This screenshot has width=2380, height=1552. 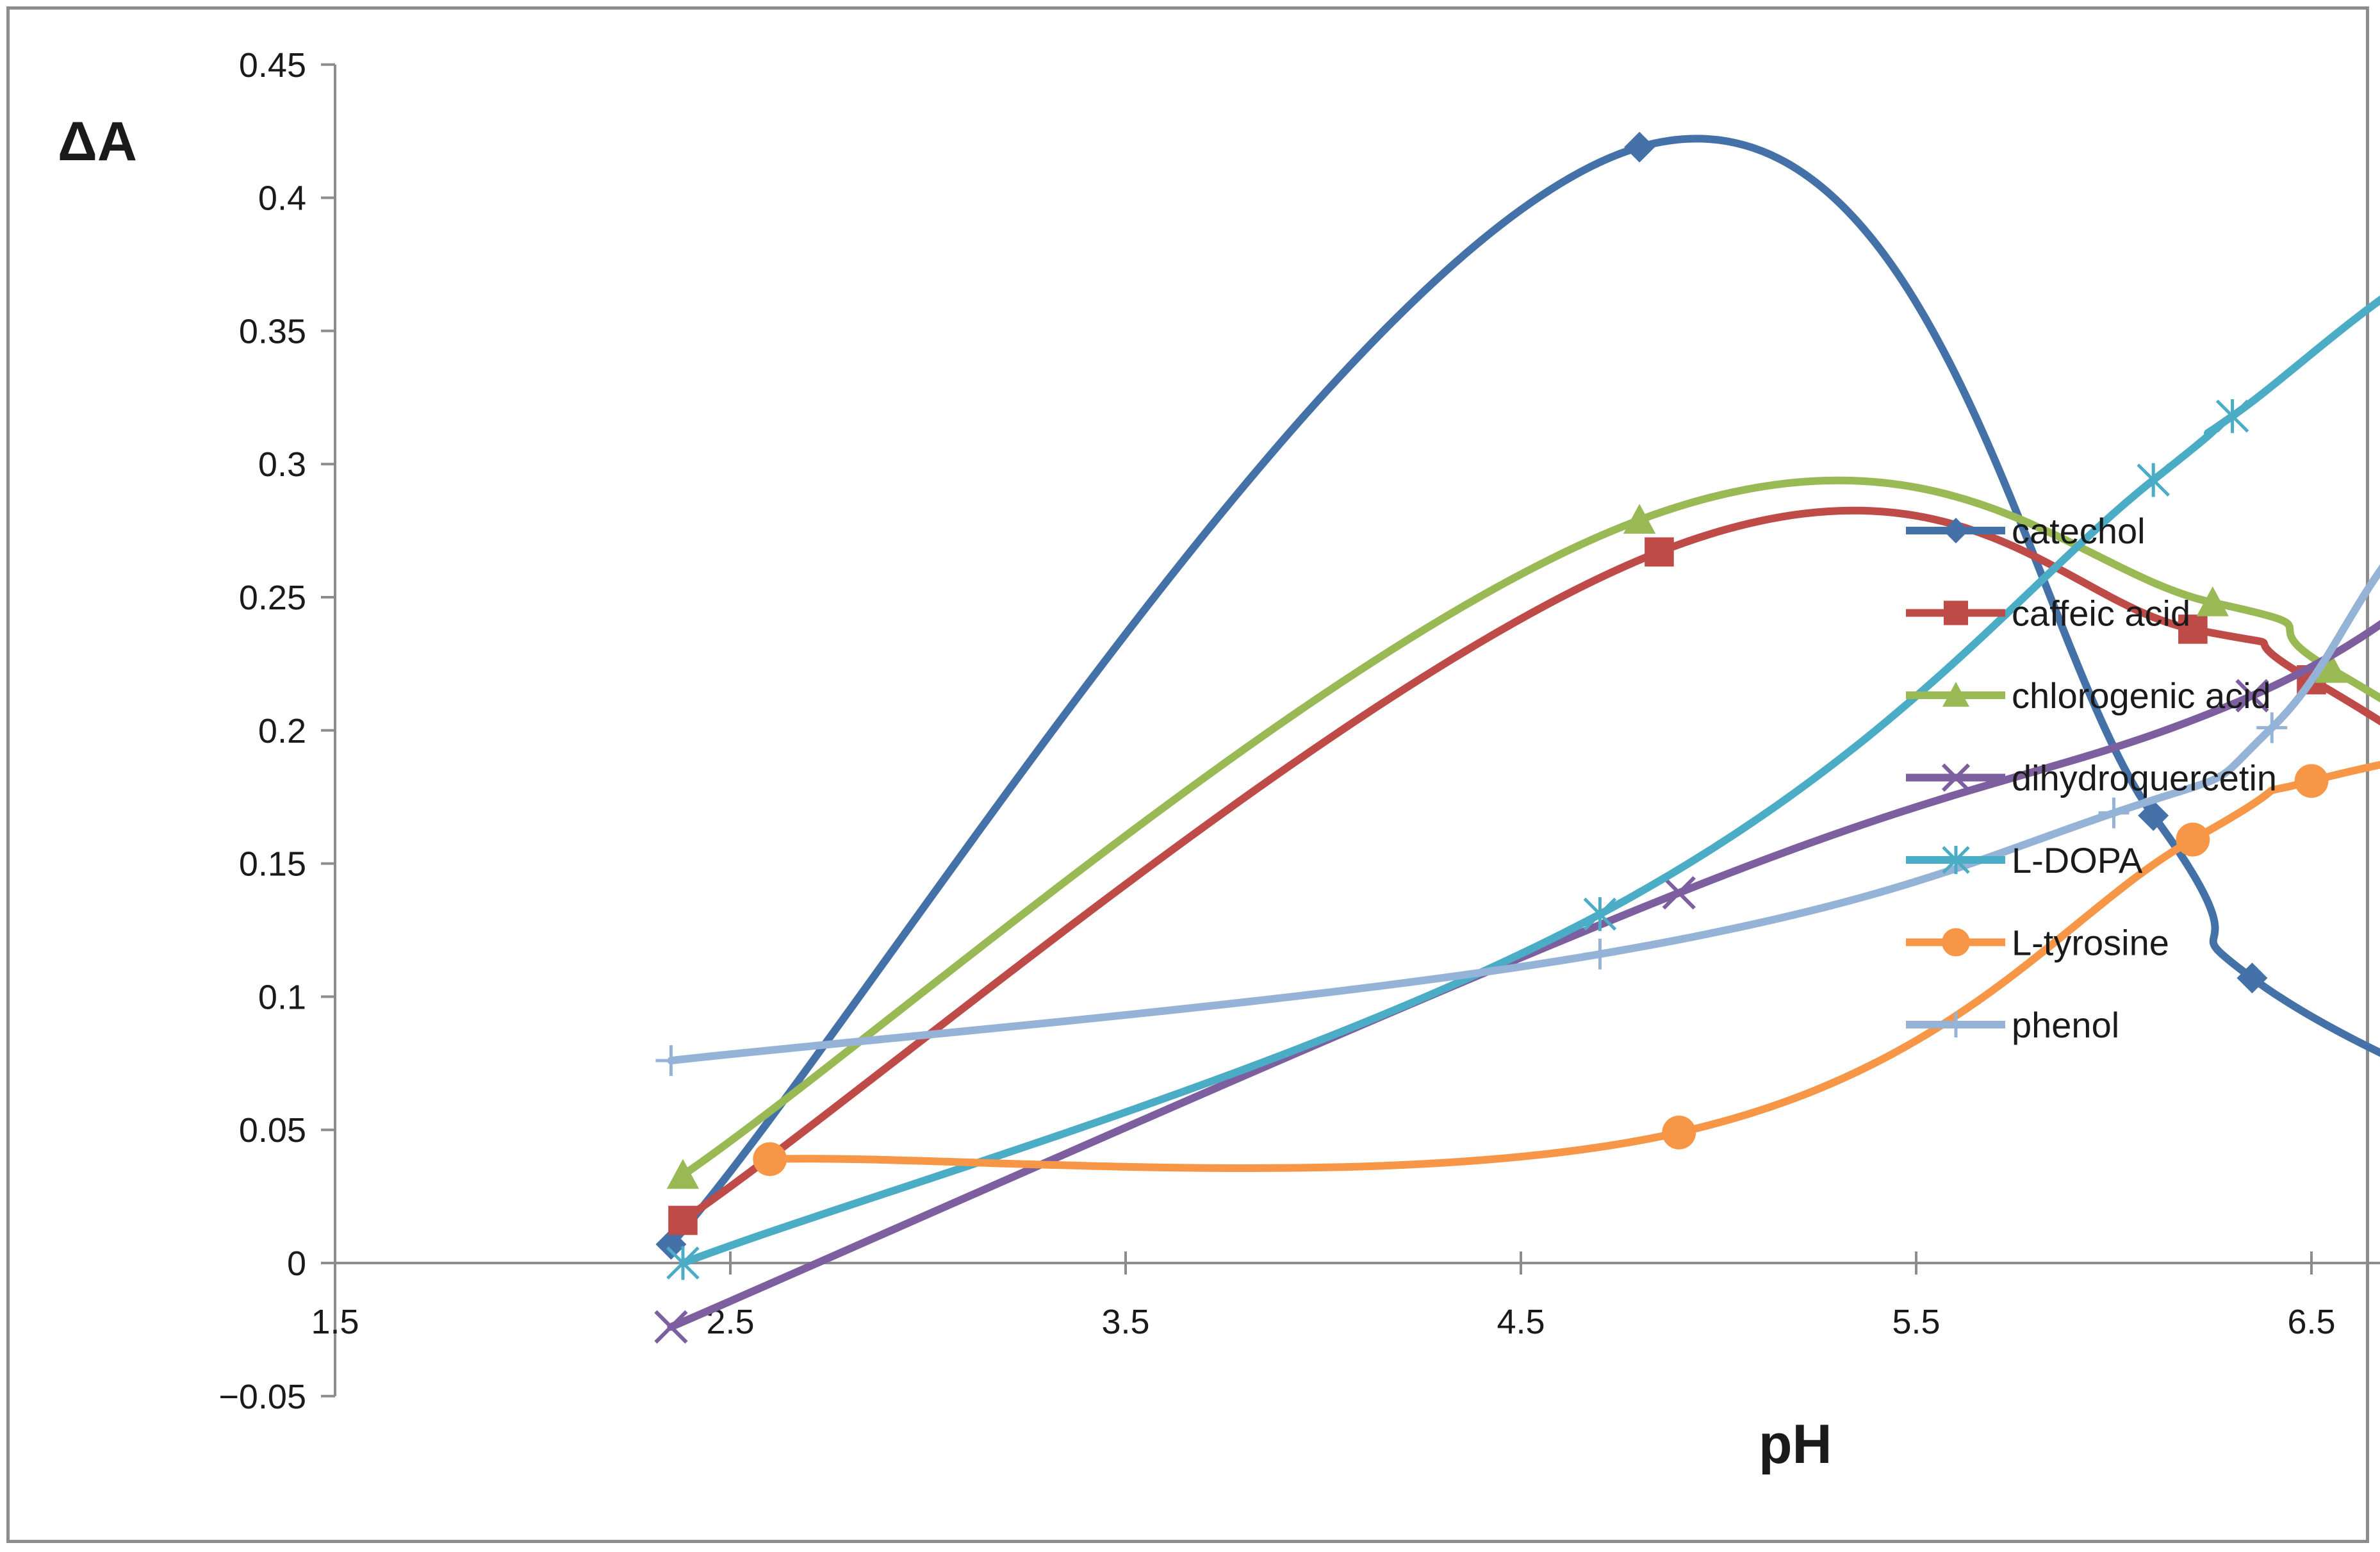 I want to click on legend-item-l-tyrosine: L-tyrosine, so click(x=2037, y=943).